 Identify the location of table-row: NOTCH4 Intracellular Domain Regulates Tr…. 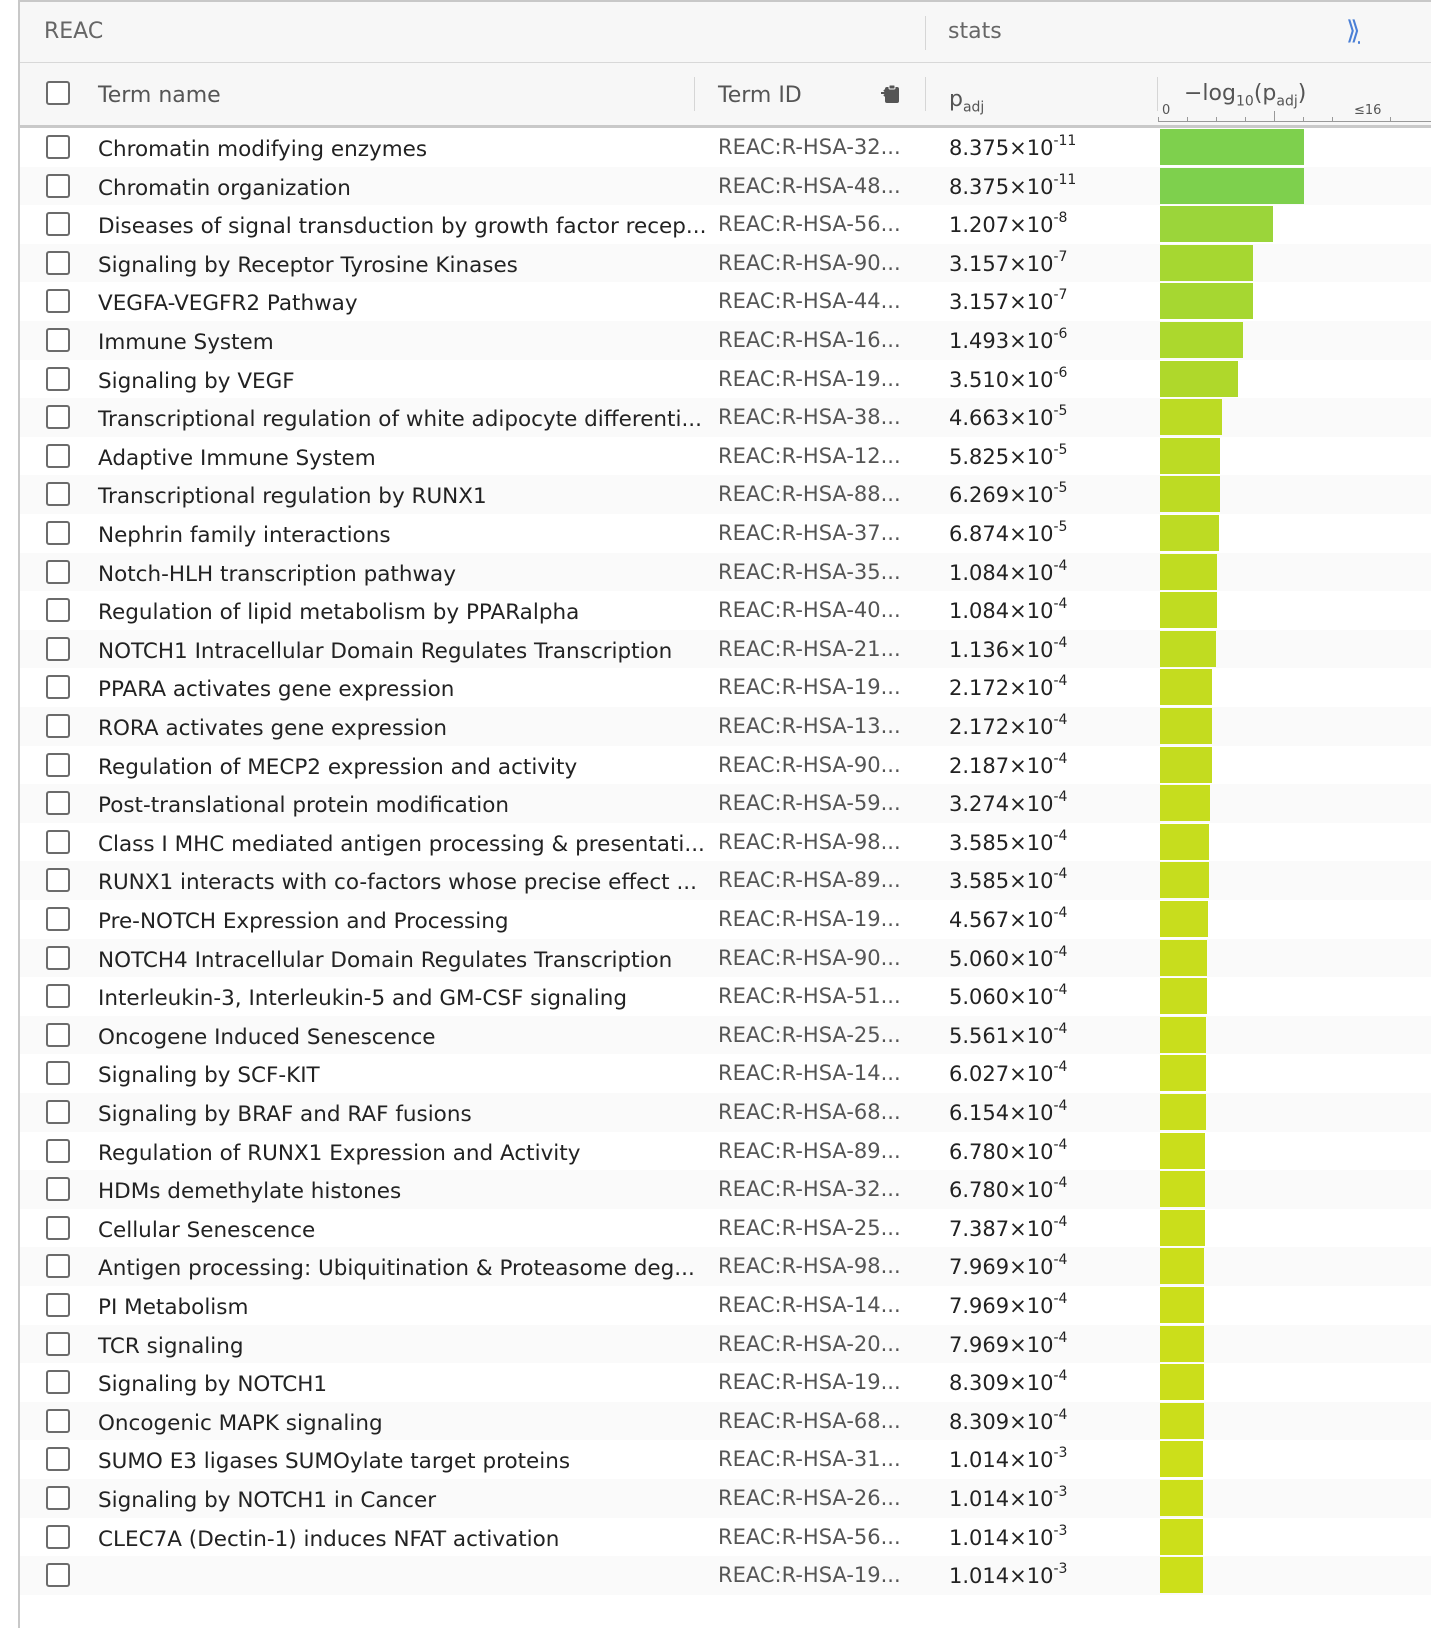
(725, 958).